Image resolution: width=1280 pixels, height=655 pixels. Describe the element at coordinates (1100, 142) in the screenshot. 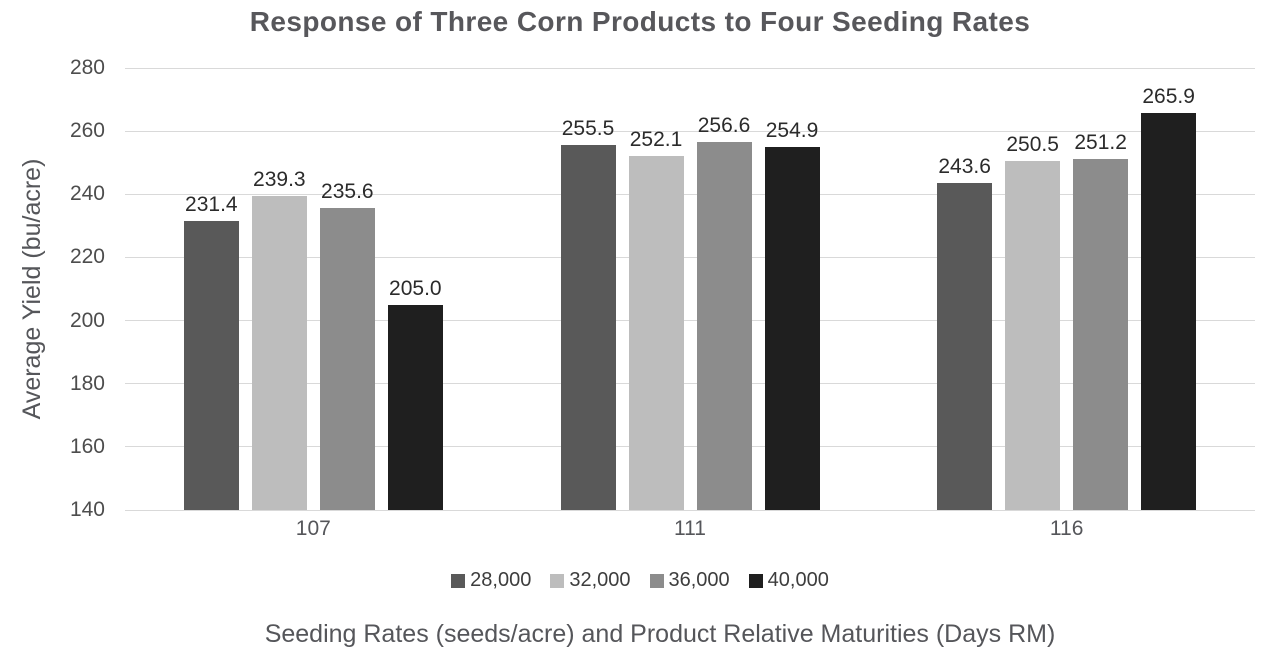

I see `value-label-116-36000: 251.2` at that location.